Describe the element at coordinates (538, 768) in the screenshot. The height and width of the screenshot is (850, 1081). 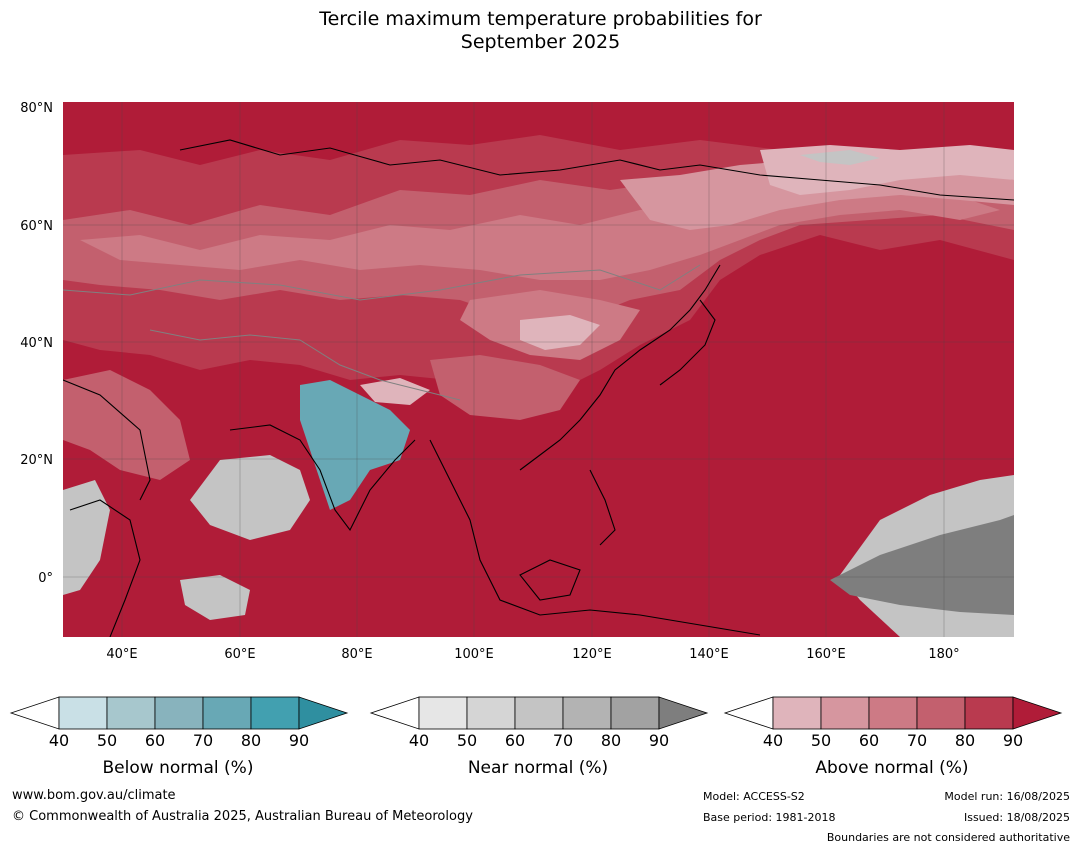
I see `colorbar-near-label: Near normal (%)` at that location.